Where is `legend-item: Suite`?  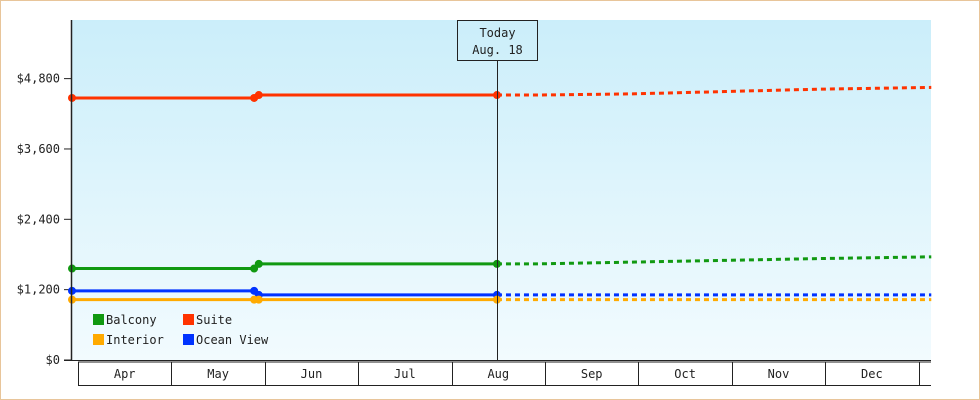 legend-item: Suite is located at coordinates (207, 320).